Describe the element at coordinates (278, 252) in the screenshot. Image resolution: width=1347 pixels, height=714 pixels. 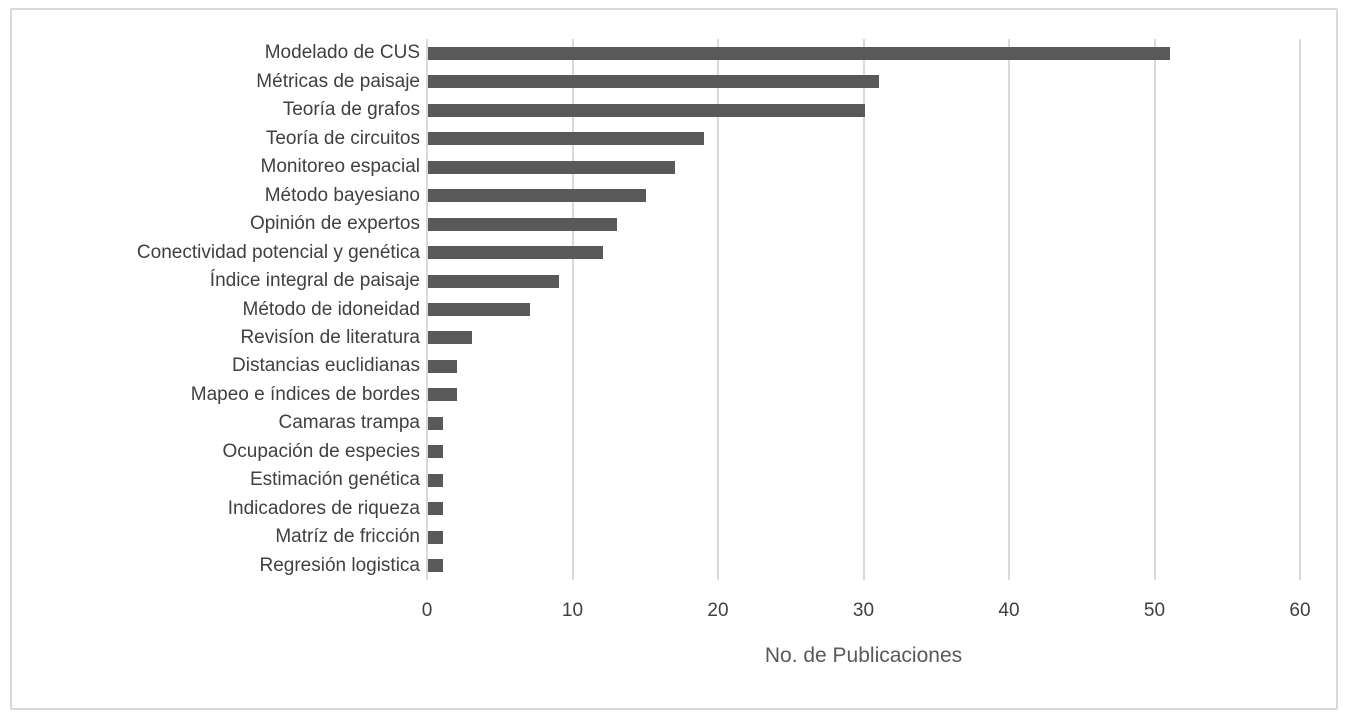
I see `category-label: Conectividad potencial y genética` at that location.